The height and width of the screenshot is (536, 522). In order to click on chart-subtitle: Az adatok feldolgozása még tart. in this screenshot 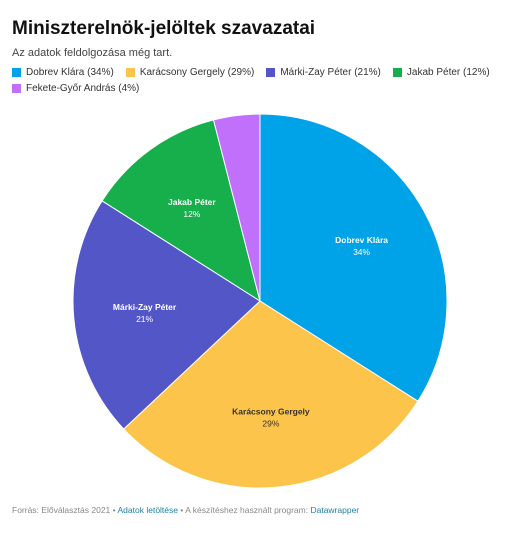, I will do `click(92, 53)`.